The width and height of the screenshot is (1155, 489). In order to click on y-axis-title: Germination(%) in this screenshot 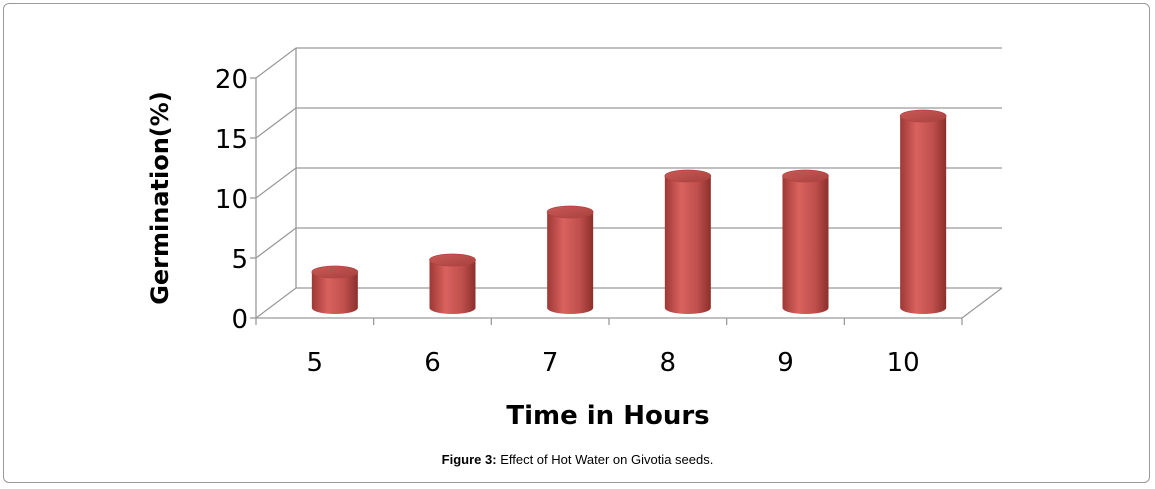, I will do `click(160, 198)`.